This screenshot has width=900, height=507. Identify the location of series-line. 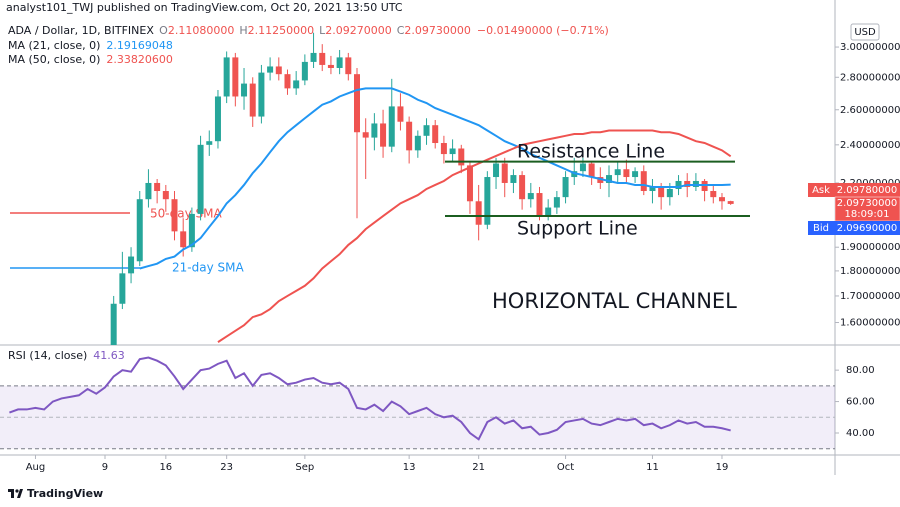
(370, 398).